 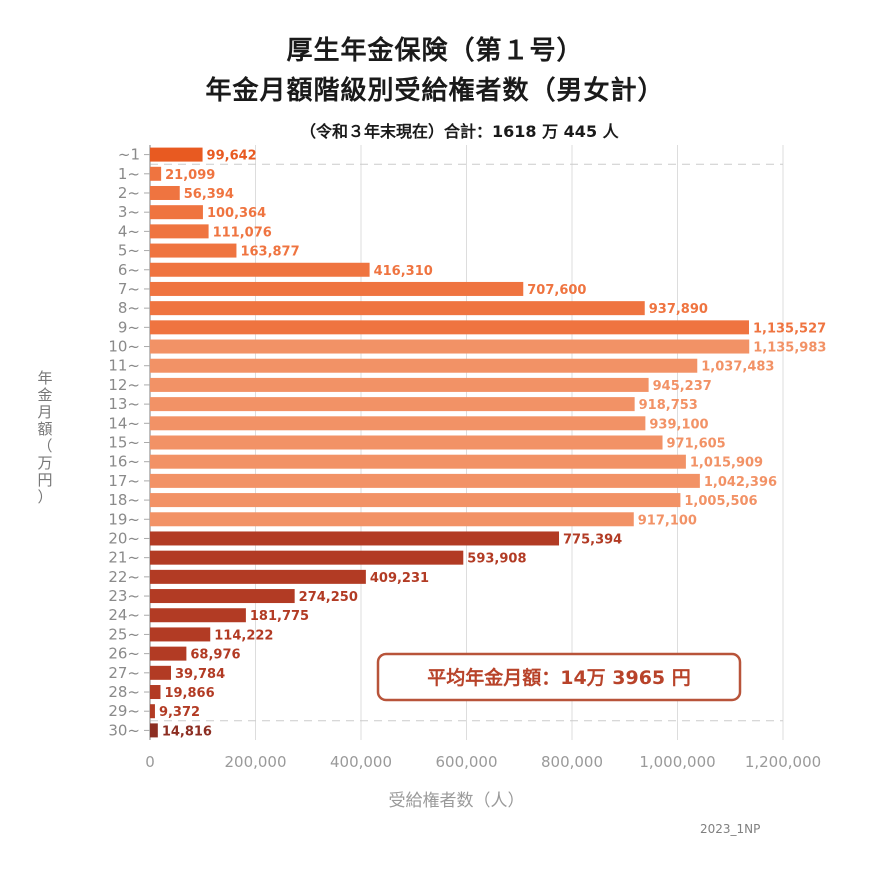 I want to click on data-label: 593,908, so click(x=496, y=559).